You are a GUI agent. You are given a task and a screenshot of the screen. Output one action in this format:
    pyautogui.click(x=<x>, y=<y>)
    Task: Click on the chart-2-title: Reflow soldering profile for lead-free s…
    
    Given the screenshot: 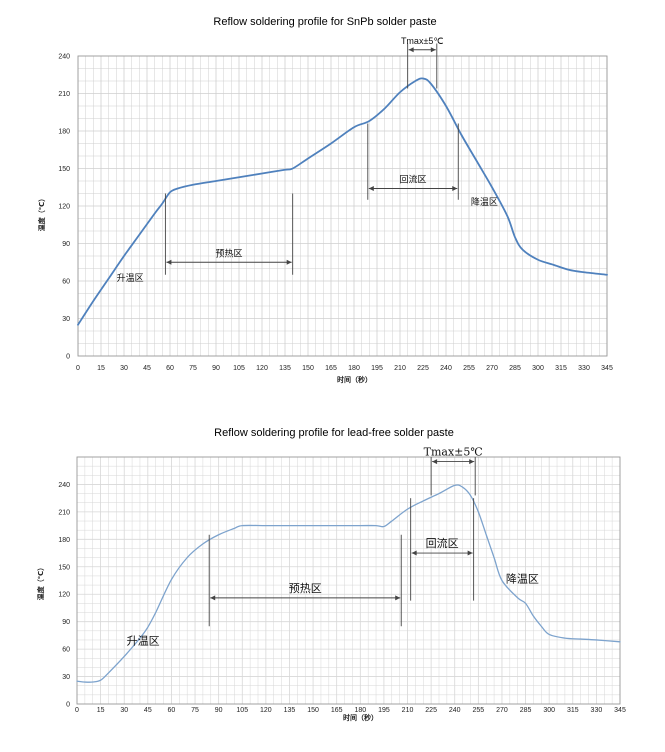 What is the action you would take?
    pyautogui.click(x=334, y=433)
    